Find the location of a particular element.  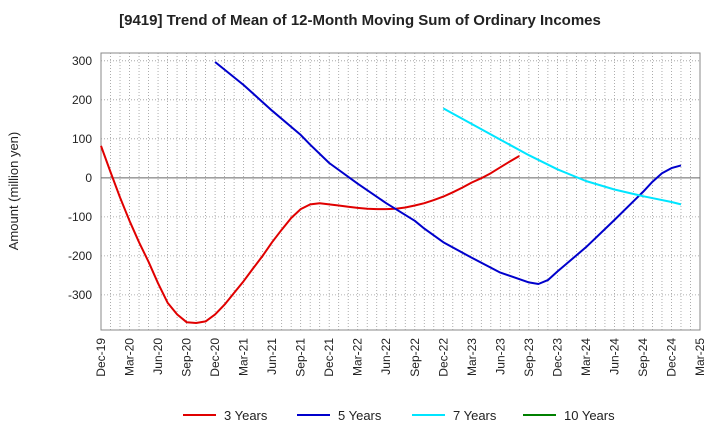

legend: 3 Years 5 Years 7 Years 10 Years is located at coordinates (399, 415).